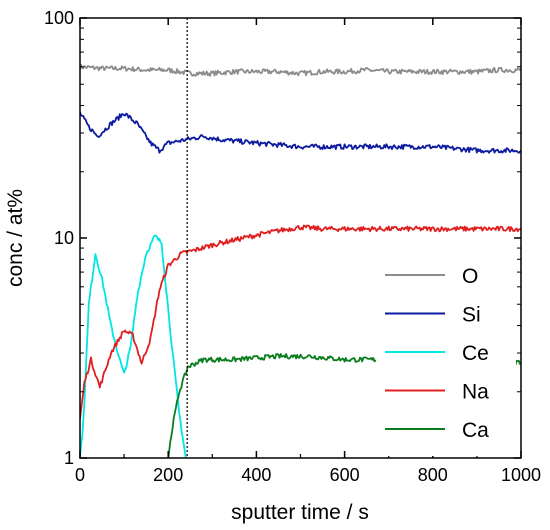 Image resolution: width=550 pixels, height=530 pixels. I want to click on series-line-ca, so click(276, 405).